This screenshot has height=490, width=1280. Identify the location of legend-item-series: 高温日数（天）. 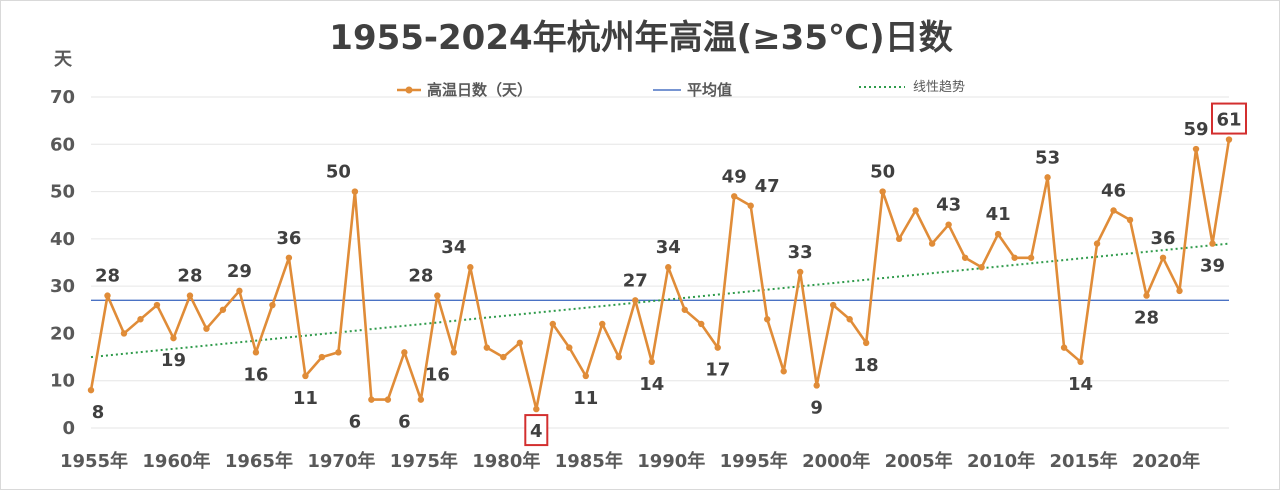
(464, 90).